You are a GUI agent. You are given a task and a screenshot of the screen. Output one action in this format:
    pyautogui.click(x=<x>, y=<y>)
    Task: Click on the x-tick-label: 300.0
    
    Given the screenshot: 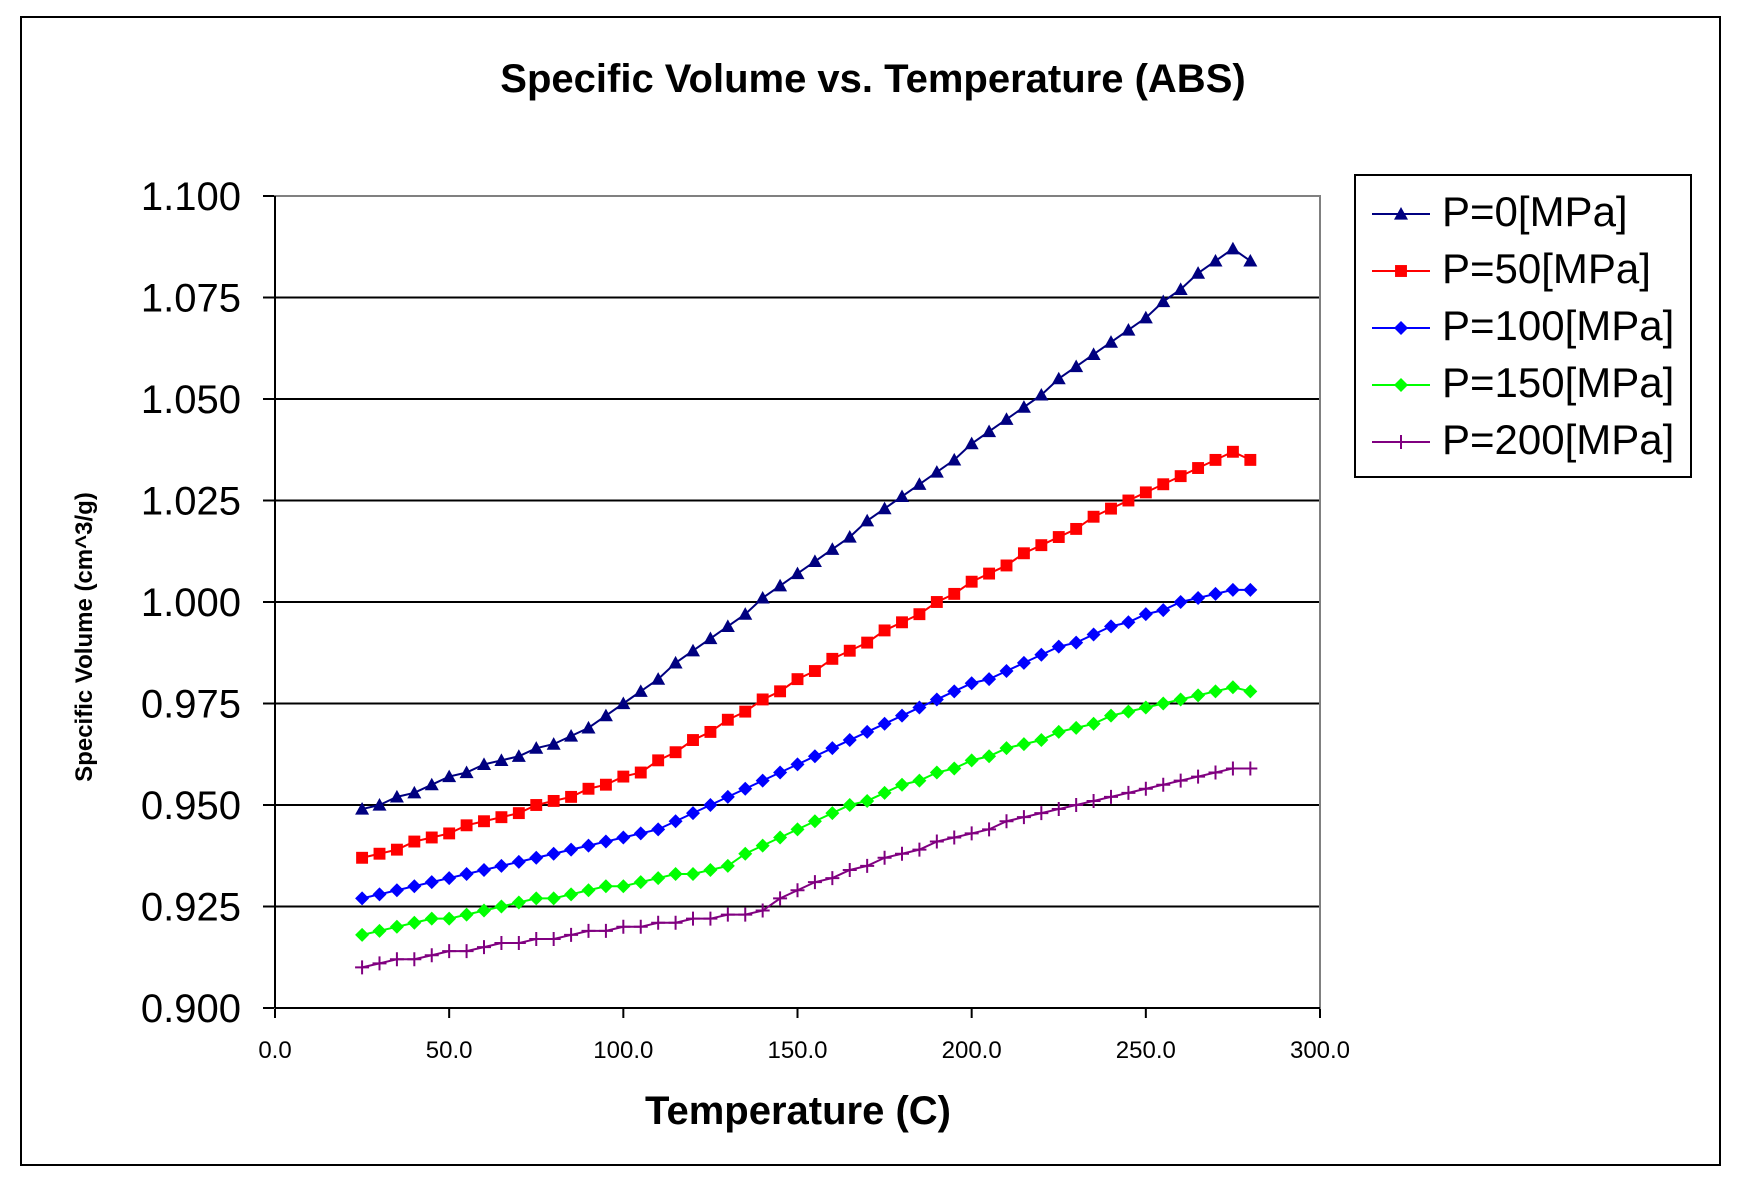 What is the action you would take?
    pyautogui.click(x=1320, y=1050)
    